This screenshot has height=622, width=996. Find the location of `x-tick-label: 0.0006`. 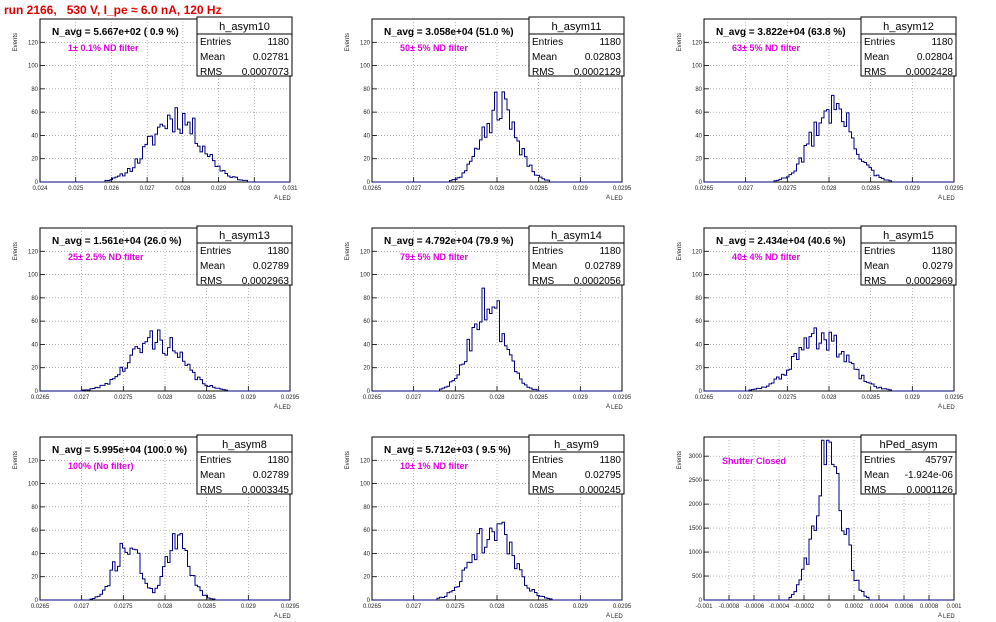

x-tick-label: 0.0006 is located at coordinates (904, 607).